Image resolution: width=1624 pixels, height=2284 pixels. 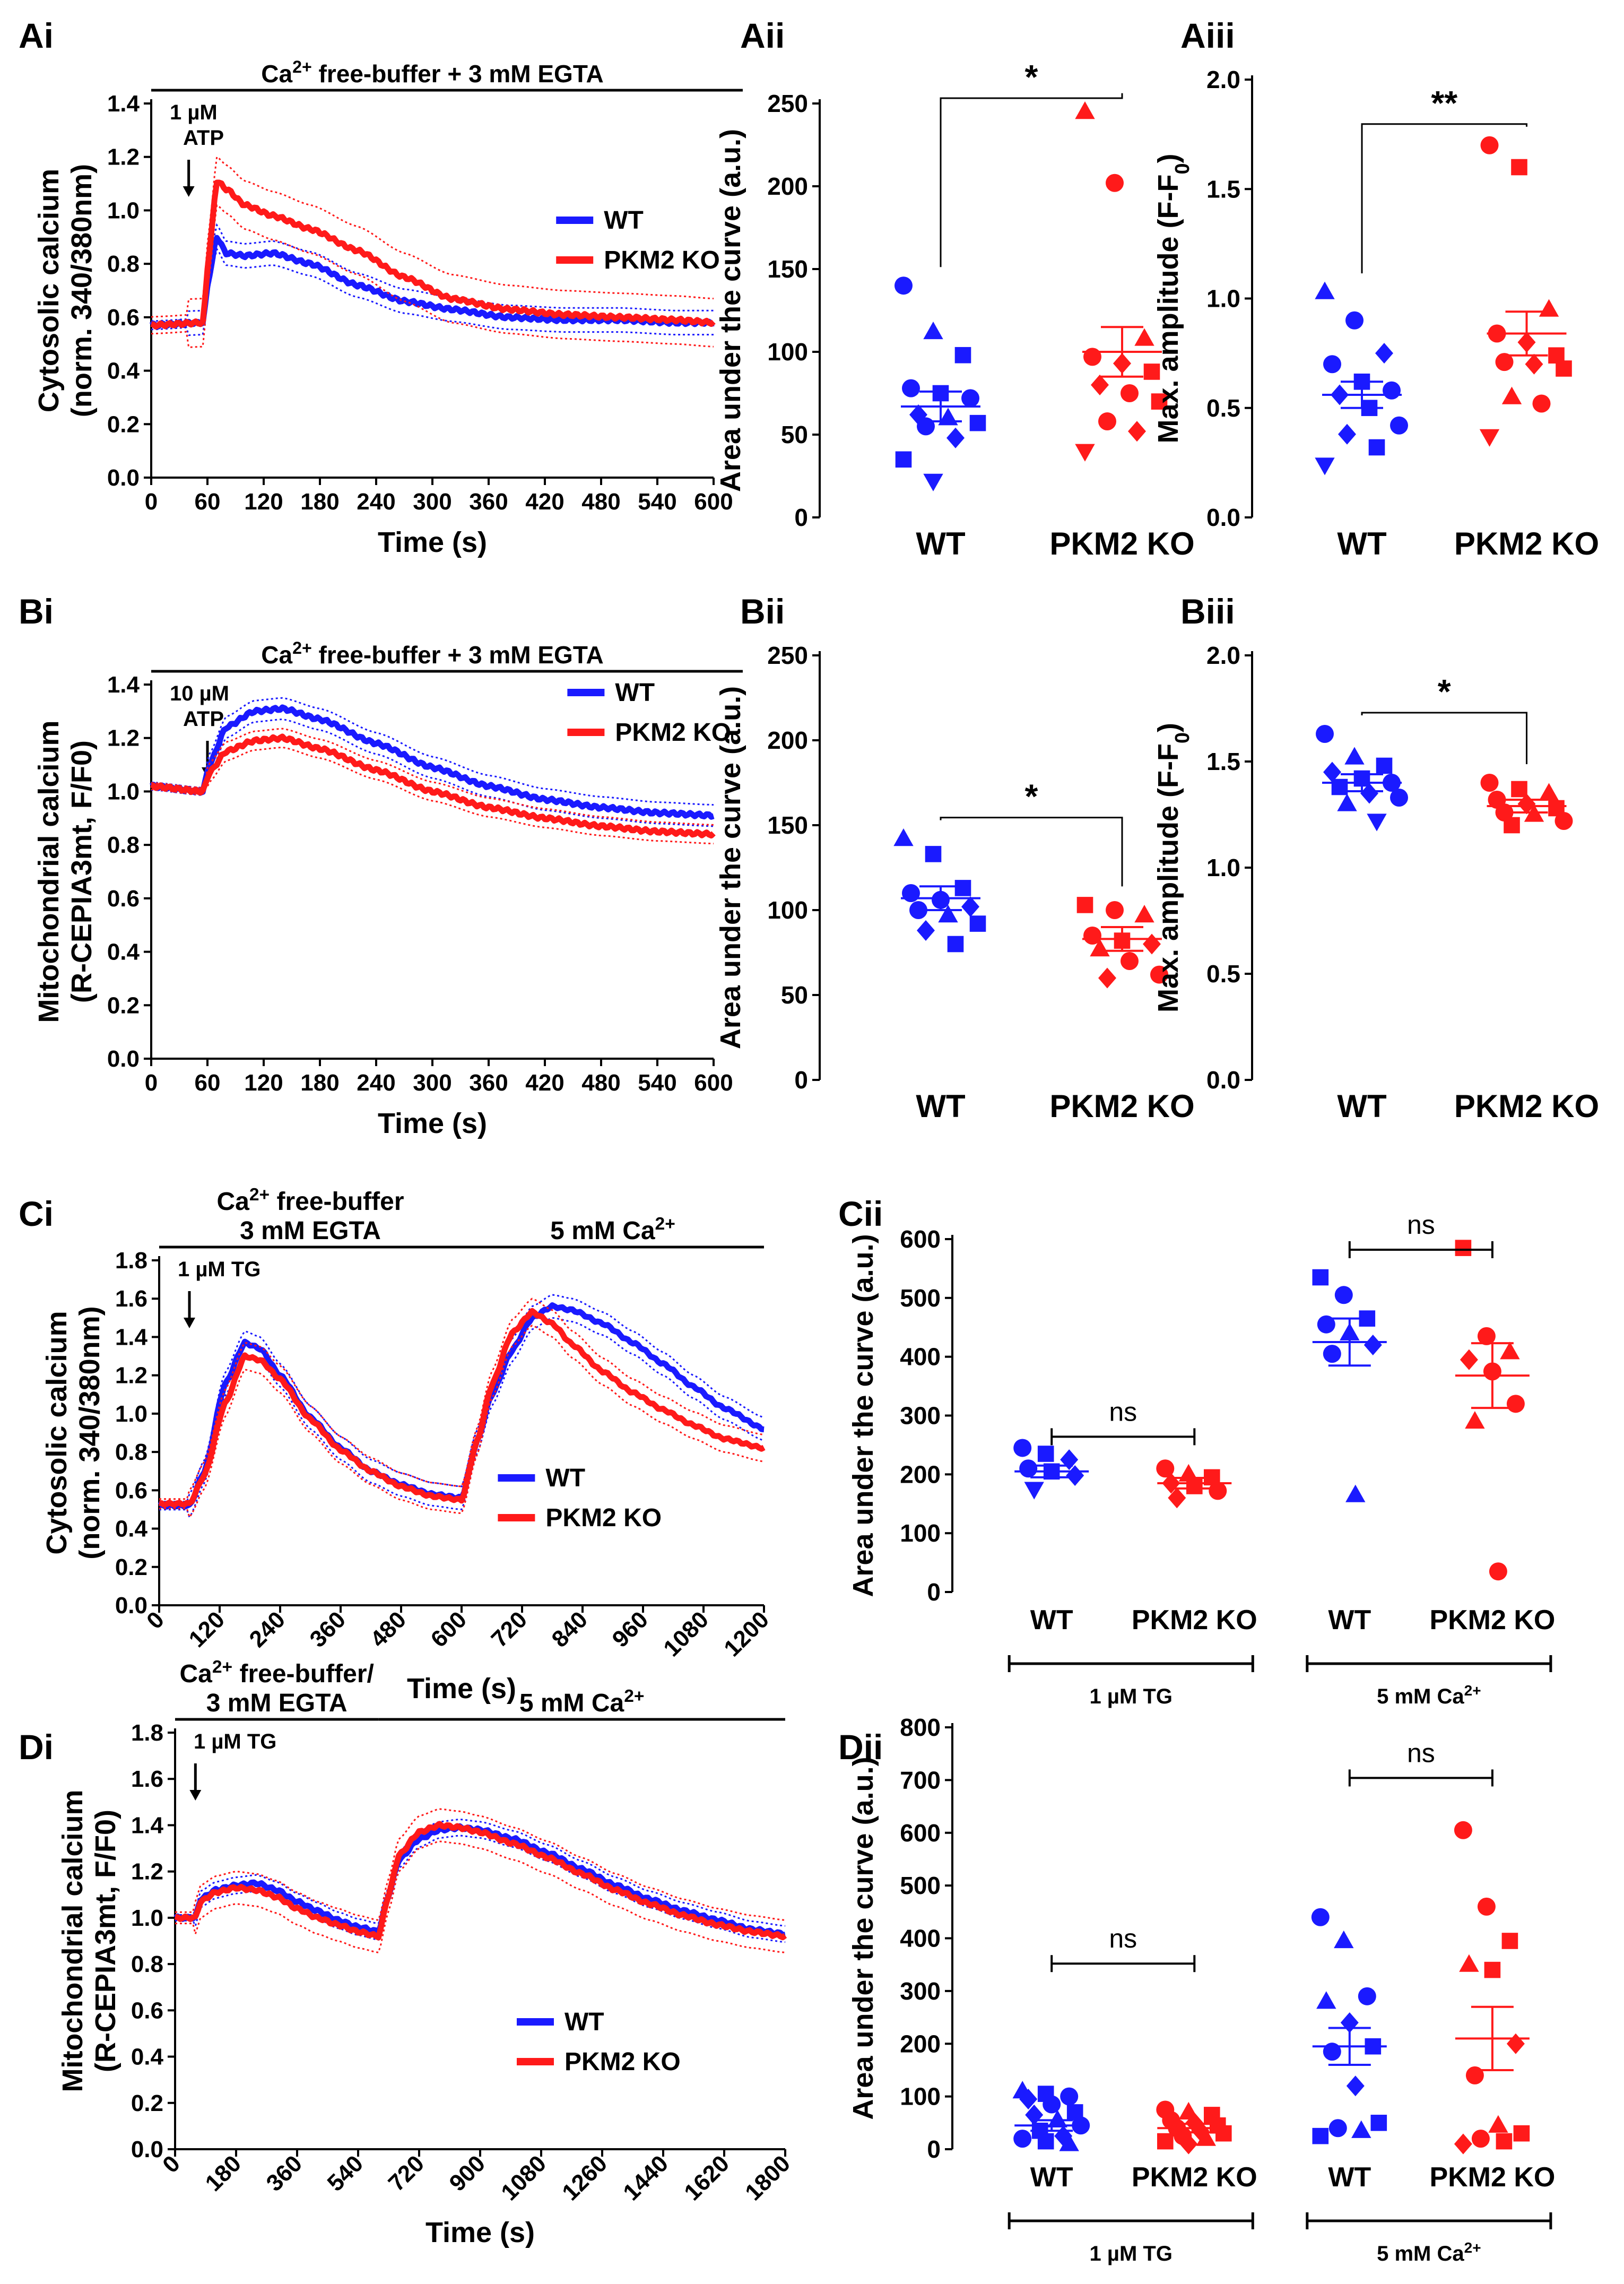 What do you see at coordinates (1444, 691) in the screenshot?
I see `Biii-significance-label: *` at bounding box center [1444, 691].